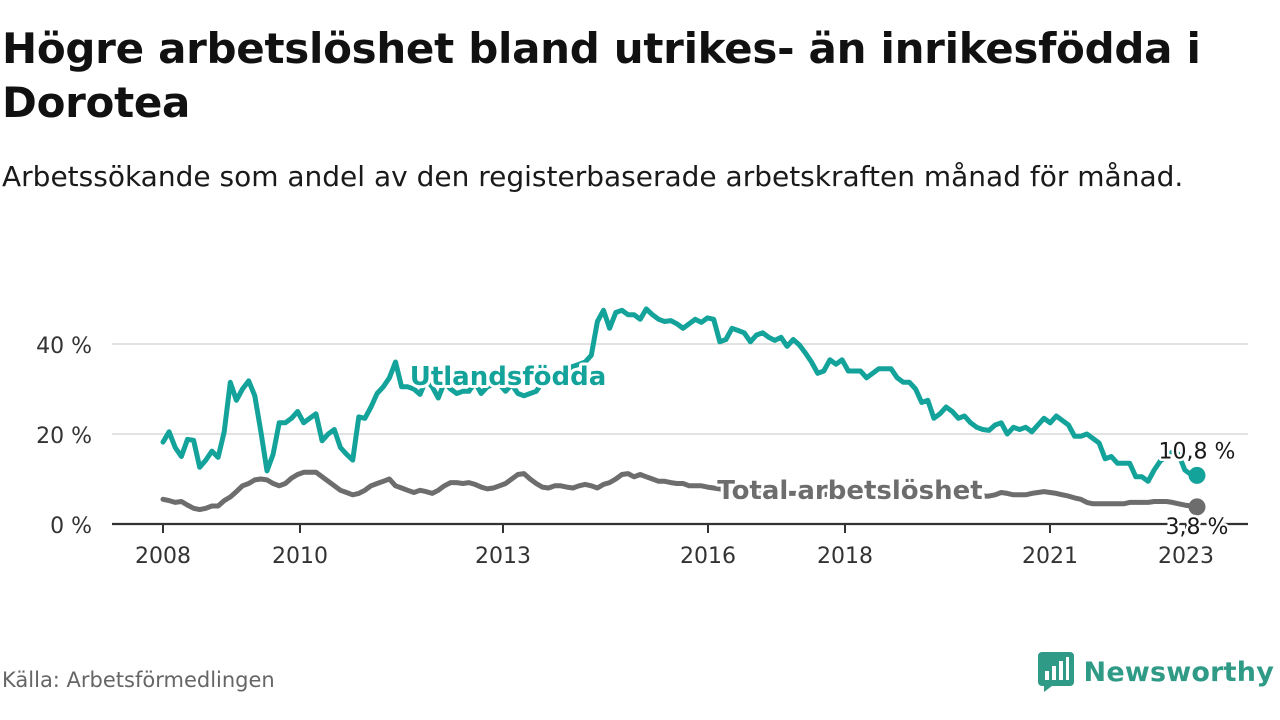 The width and height of the screenshot is (1280, 720). I want to click on x-tick-label: 2013, so click(503, 556).